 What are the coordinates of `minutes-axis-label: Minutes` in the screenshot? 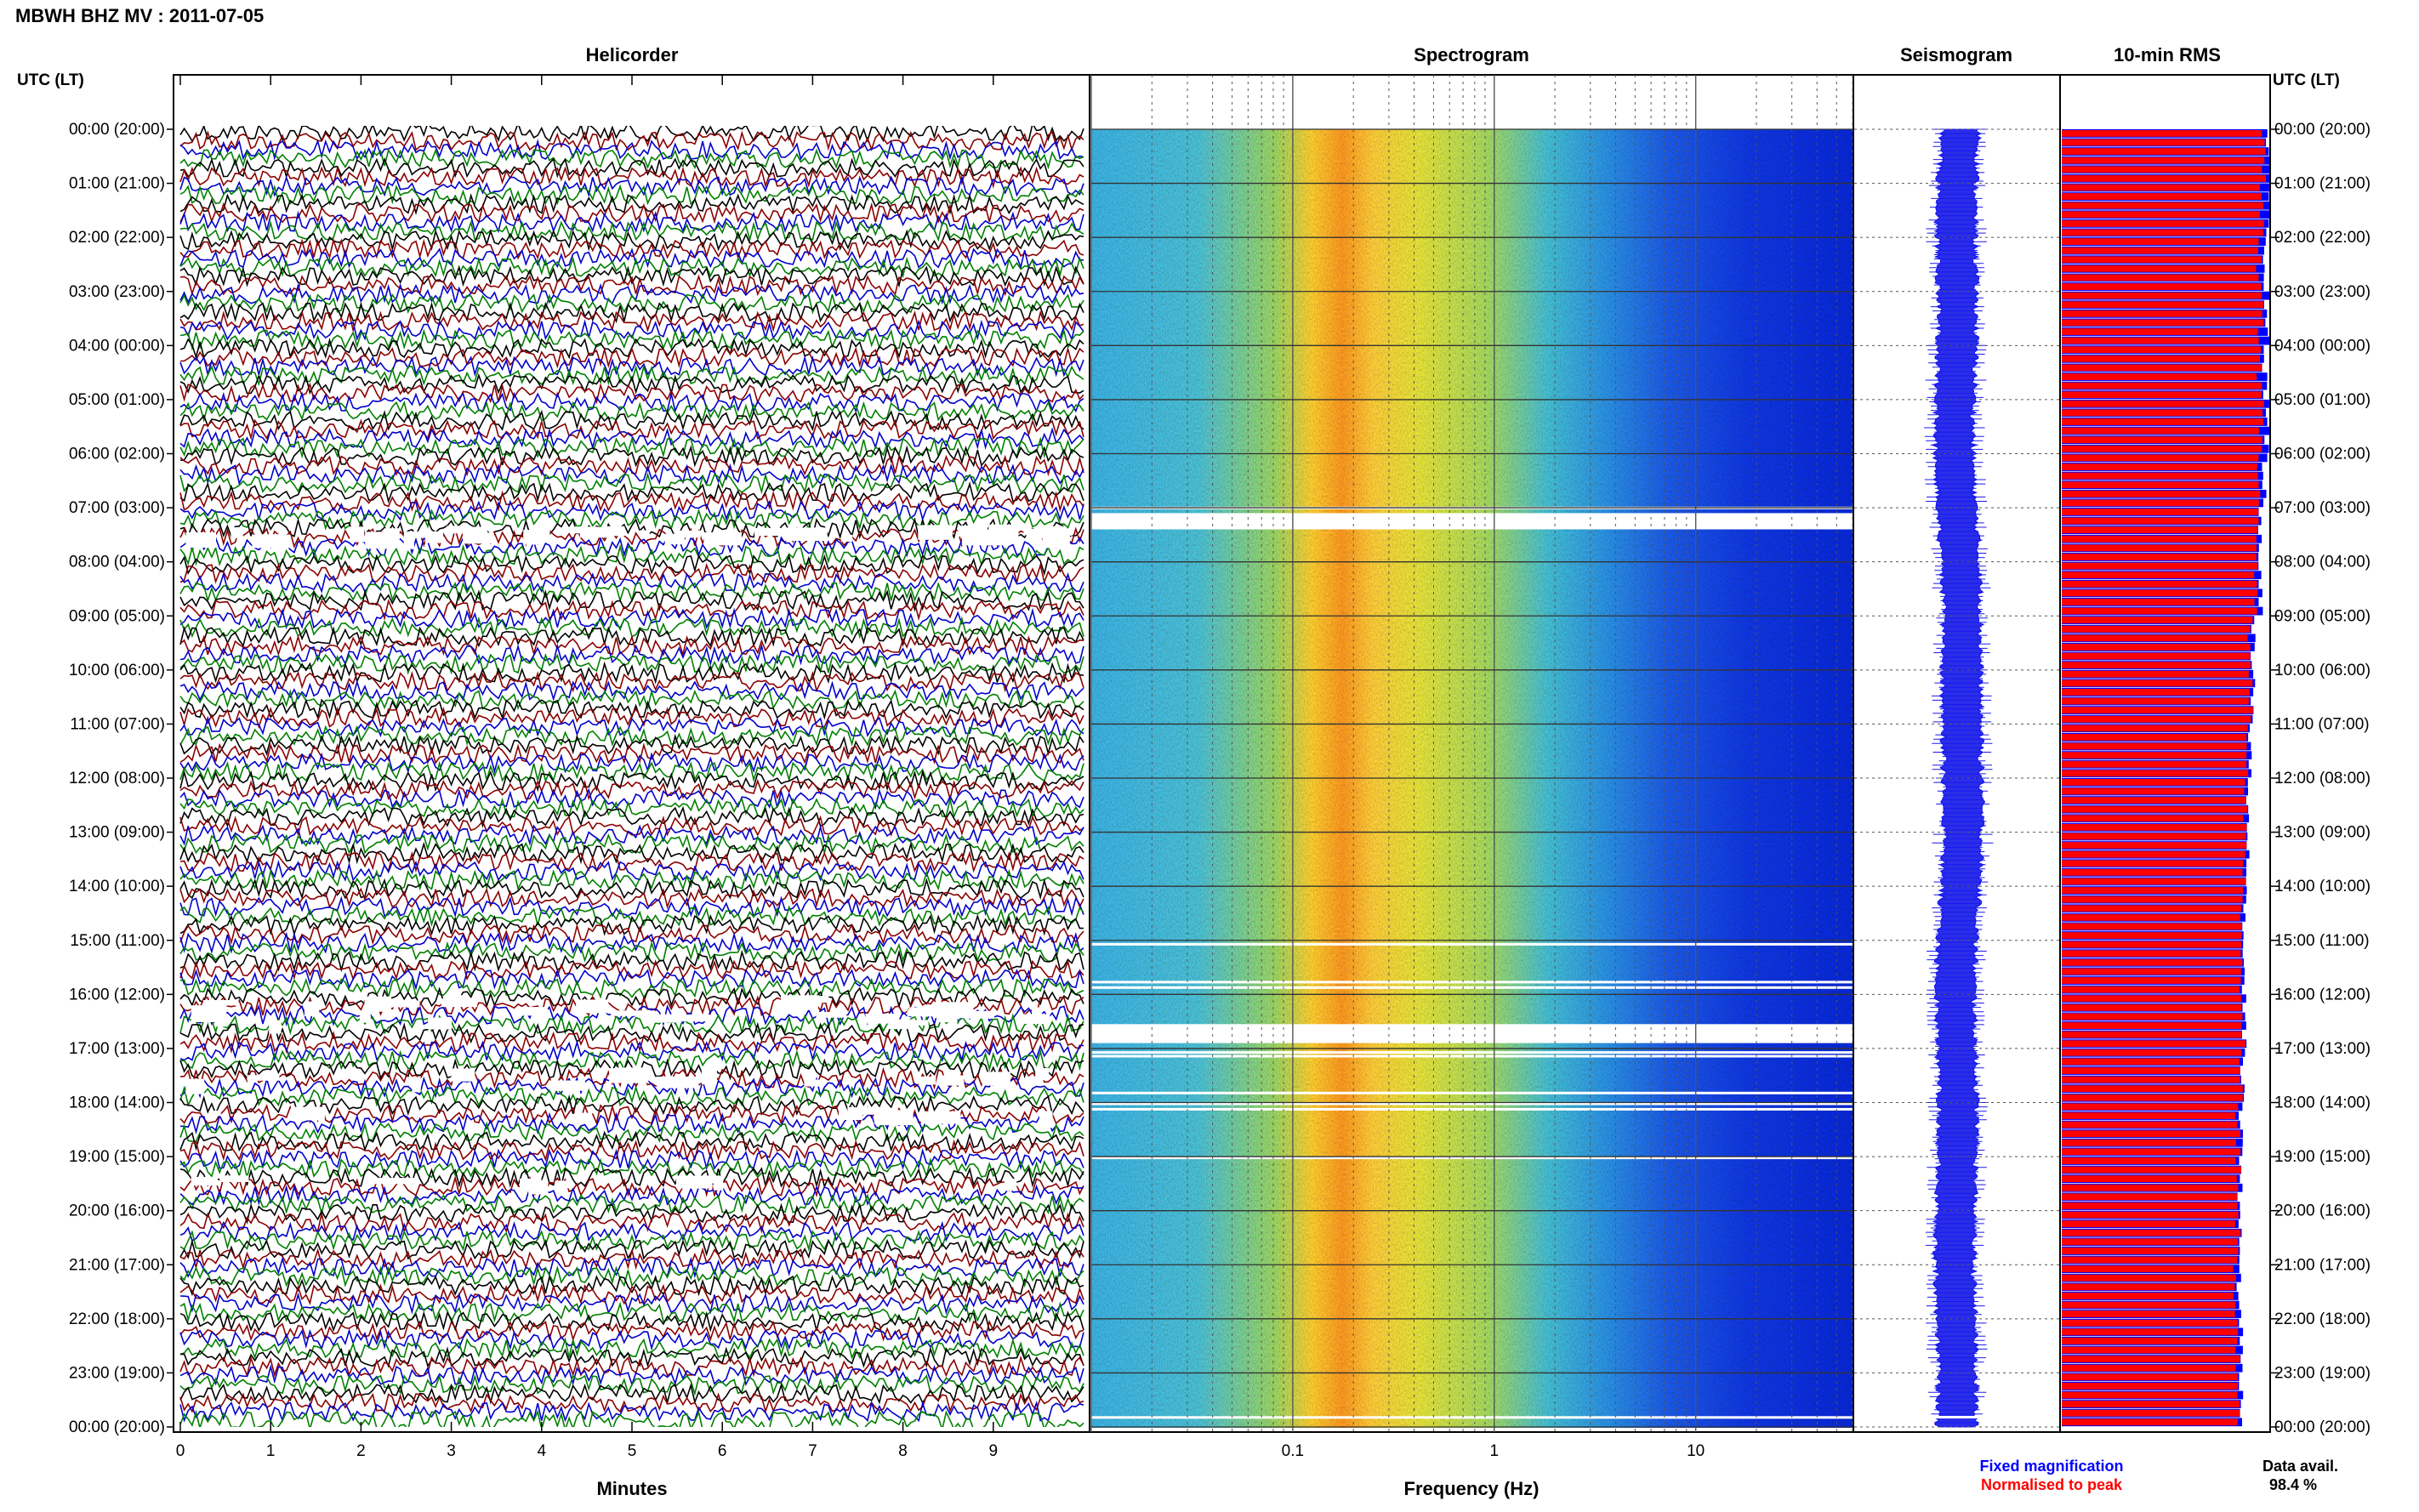 It's located at (631, 1488).